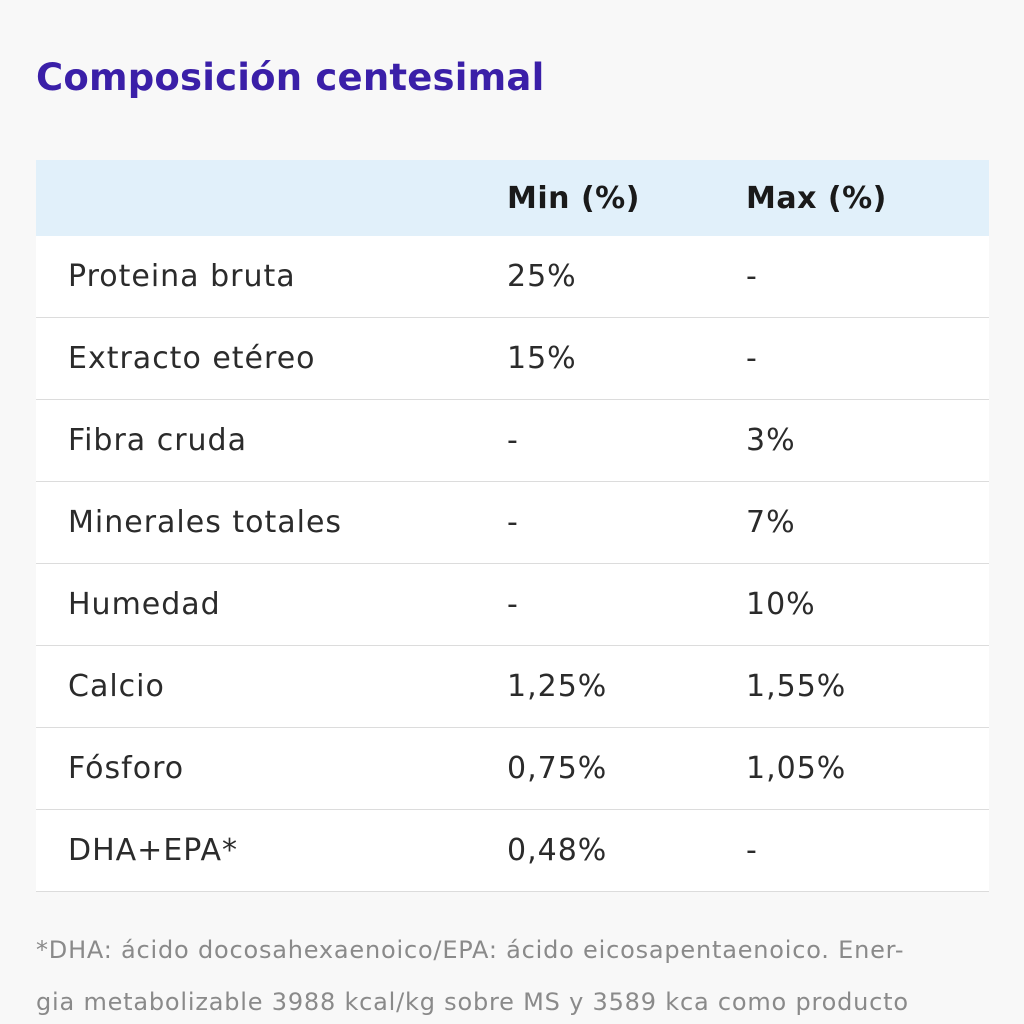  Describe the element at coordinates (781, 604) in the screenshot. I see `max-value: 10%` at that location.